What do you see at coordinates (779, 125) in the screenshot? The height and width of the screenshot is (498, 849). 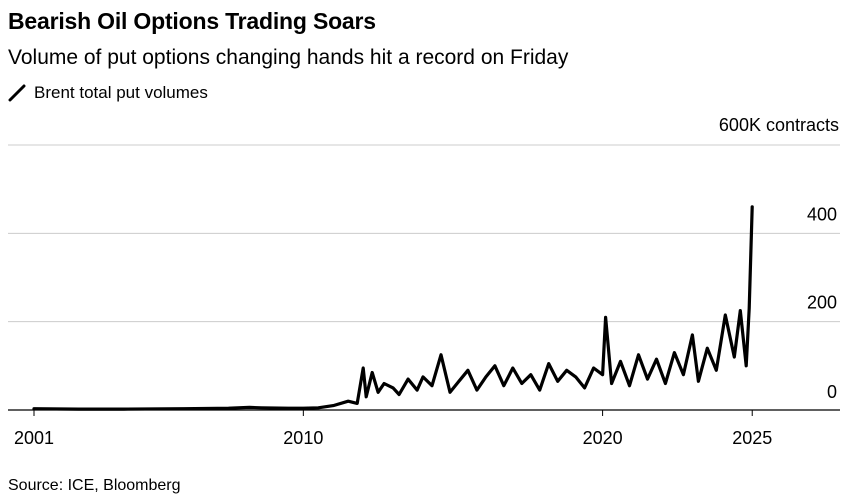 I see `y-axis-unit-label: 600K contracts` at bounding box center [779, 125].